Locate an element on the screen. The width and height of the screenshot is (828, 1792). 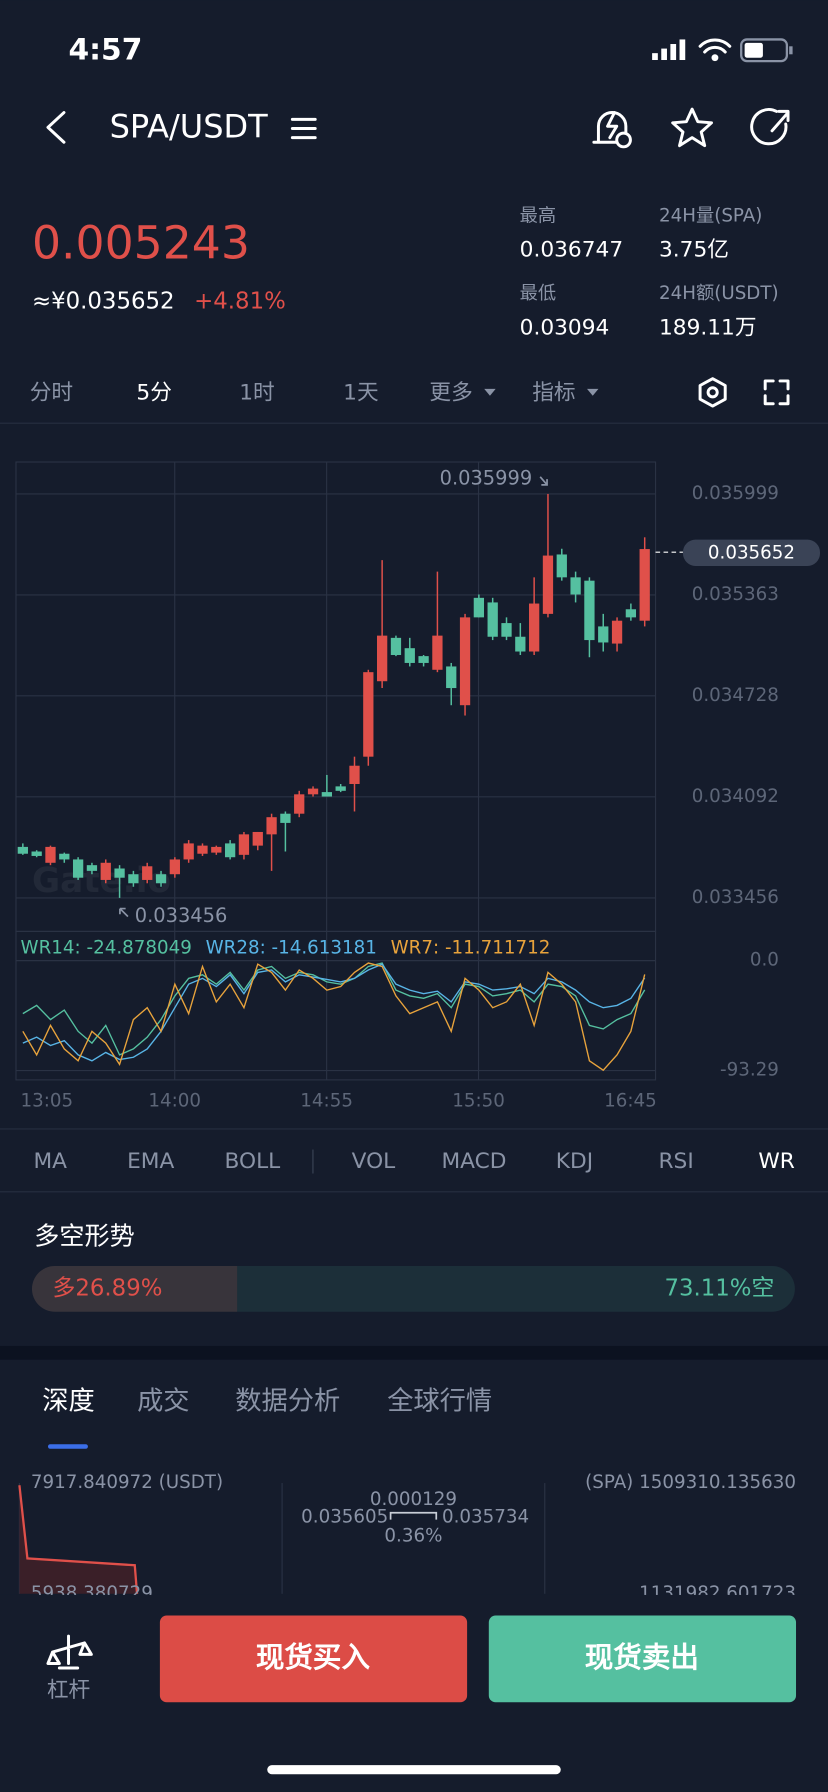
pair-title: SPA/USDT is located at coordinates (189, 127).